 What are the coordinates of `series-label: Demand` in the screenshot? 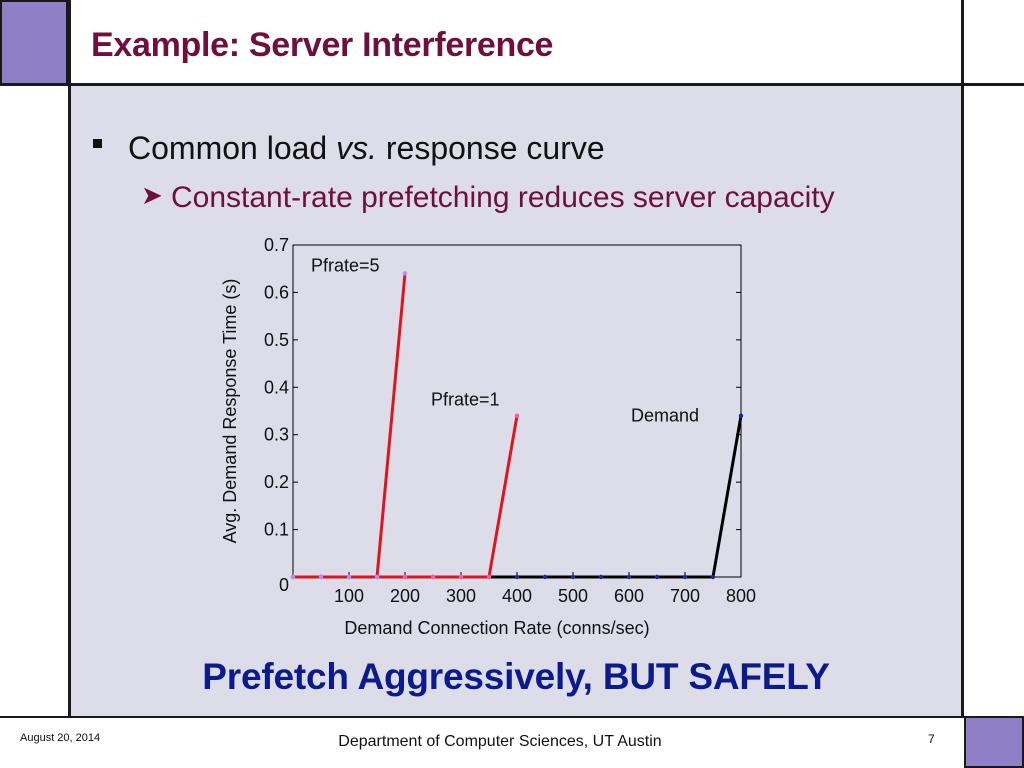 It's located at (665, 416).